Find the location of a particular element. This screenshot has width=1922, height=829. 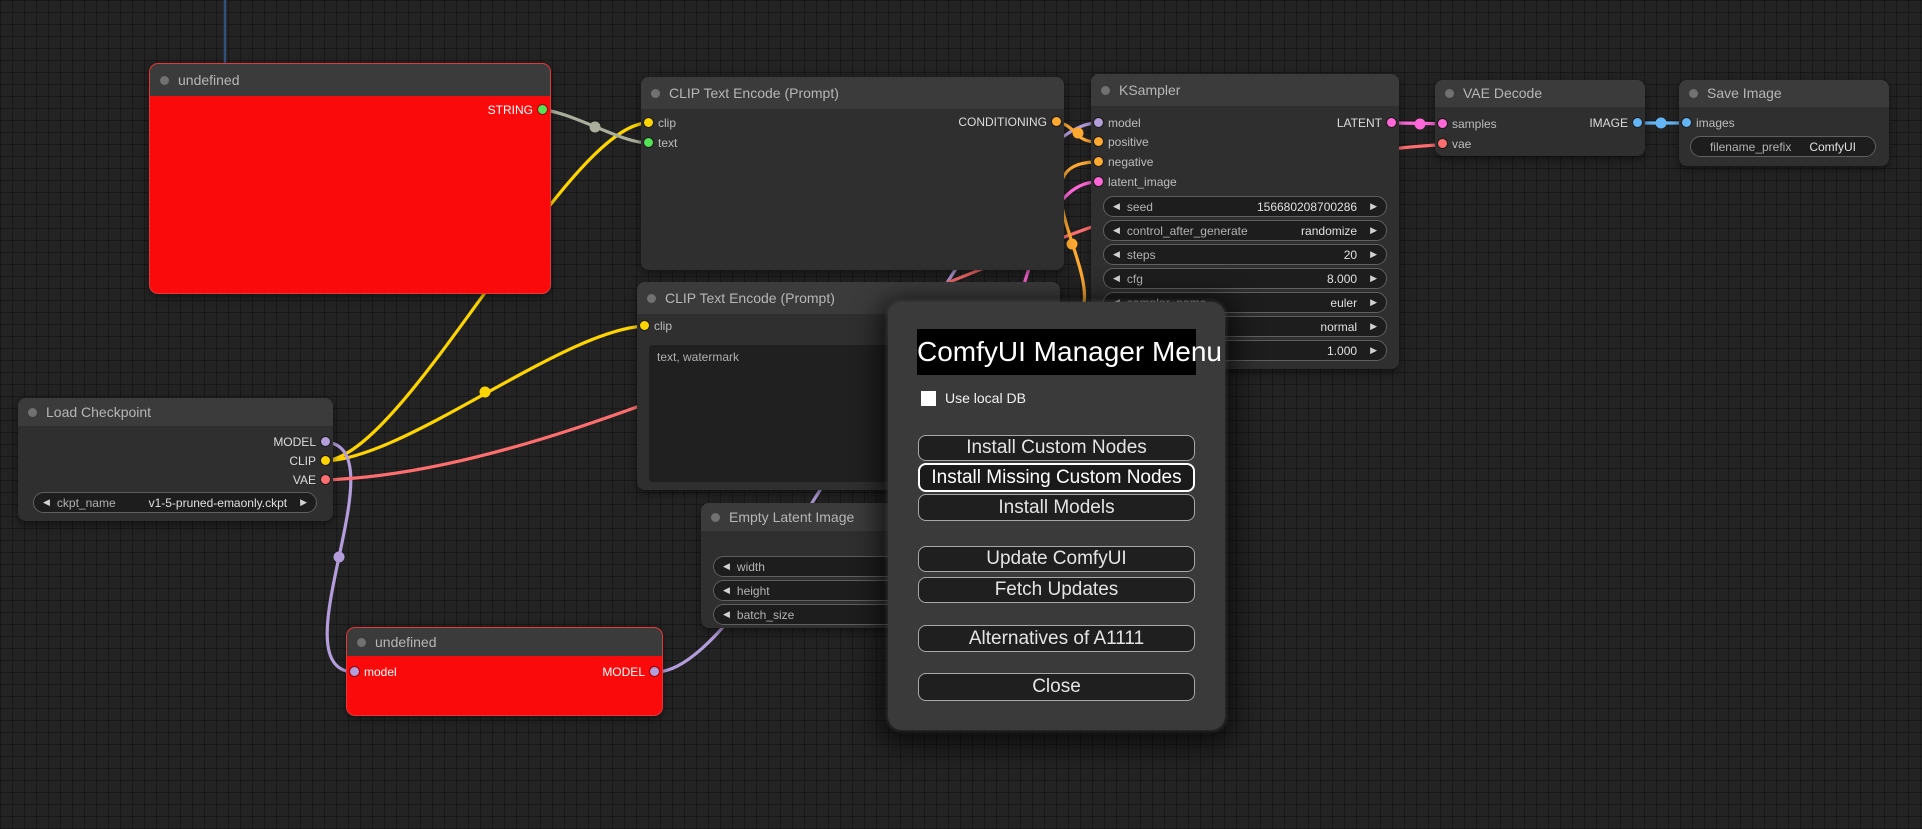

widget-label: height is located at coordinates (753, 590).